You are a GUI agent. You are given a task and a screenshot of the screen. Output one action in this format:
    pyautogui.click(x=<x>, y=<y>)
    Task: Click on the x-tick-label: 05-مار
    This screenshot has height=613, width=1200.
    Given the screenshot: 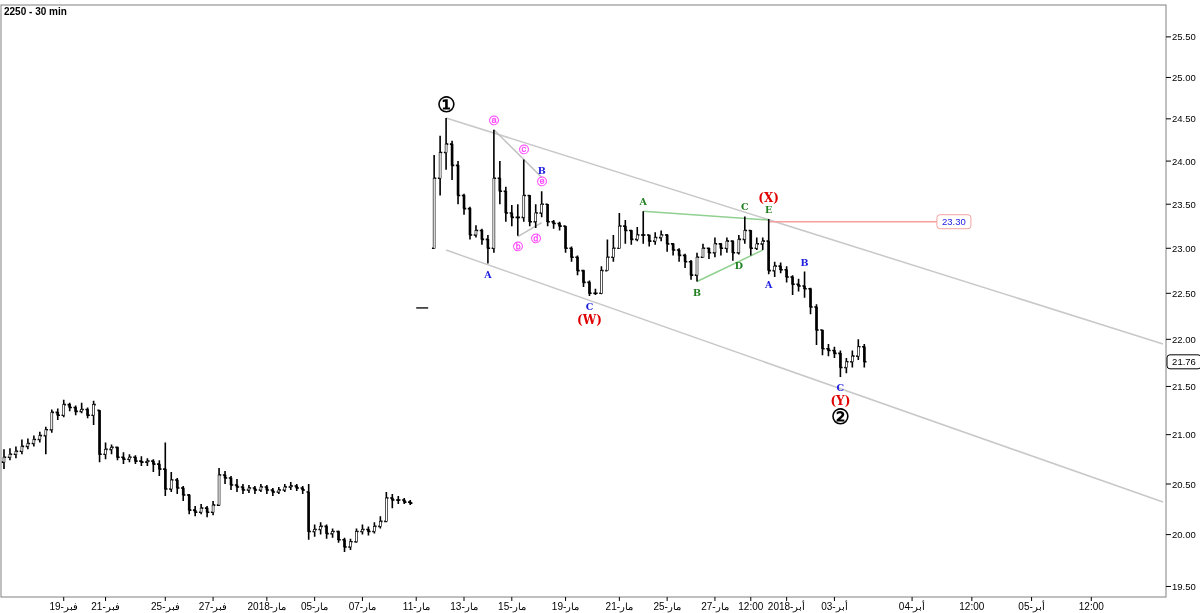 What is the action you would take?
    pyautogui.click(x=314, y=607)
    